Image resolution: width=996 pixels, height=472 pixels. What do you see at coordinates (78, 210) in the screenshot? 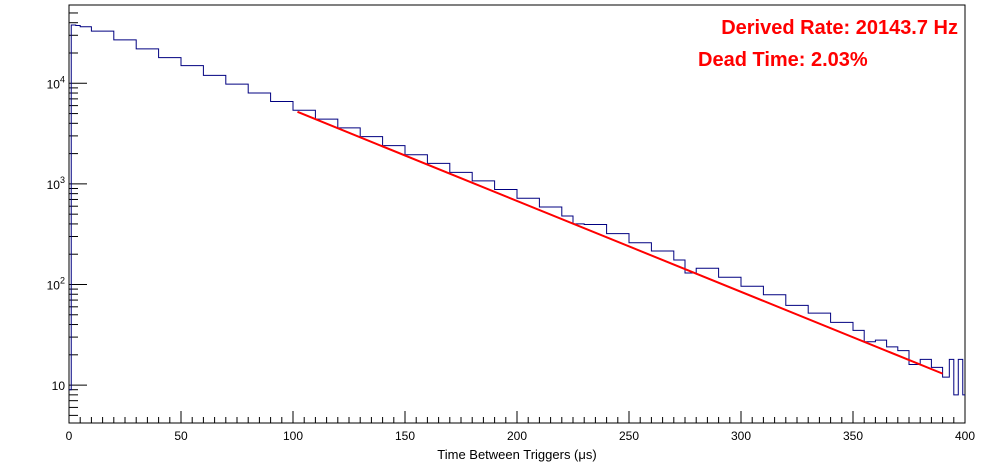
I see `y-minor-ticks` at bounding box center [78, 210].